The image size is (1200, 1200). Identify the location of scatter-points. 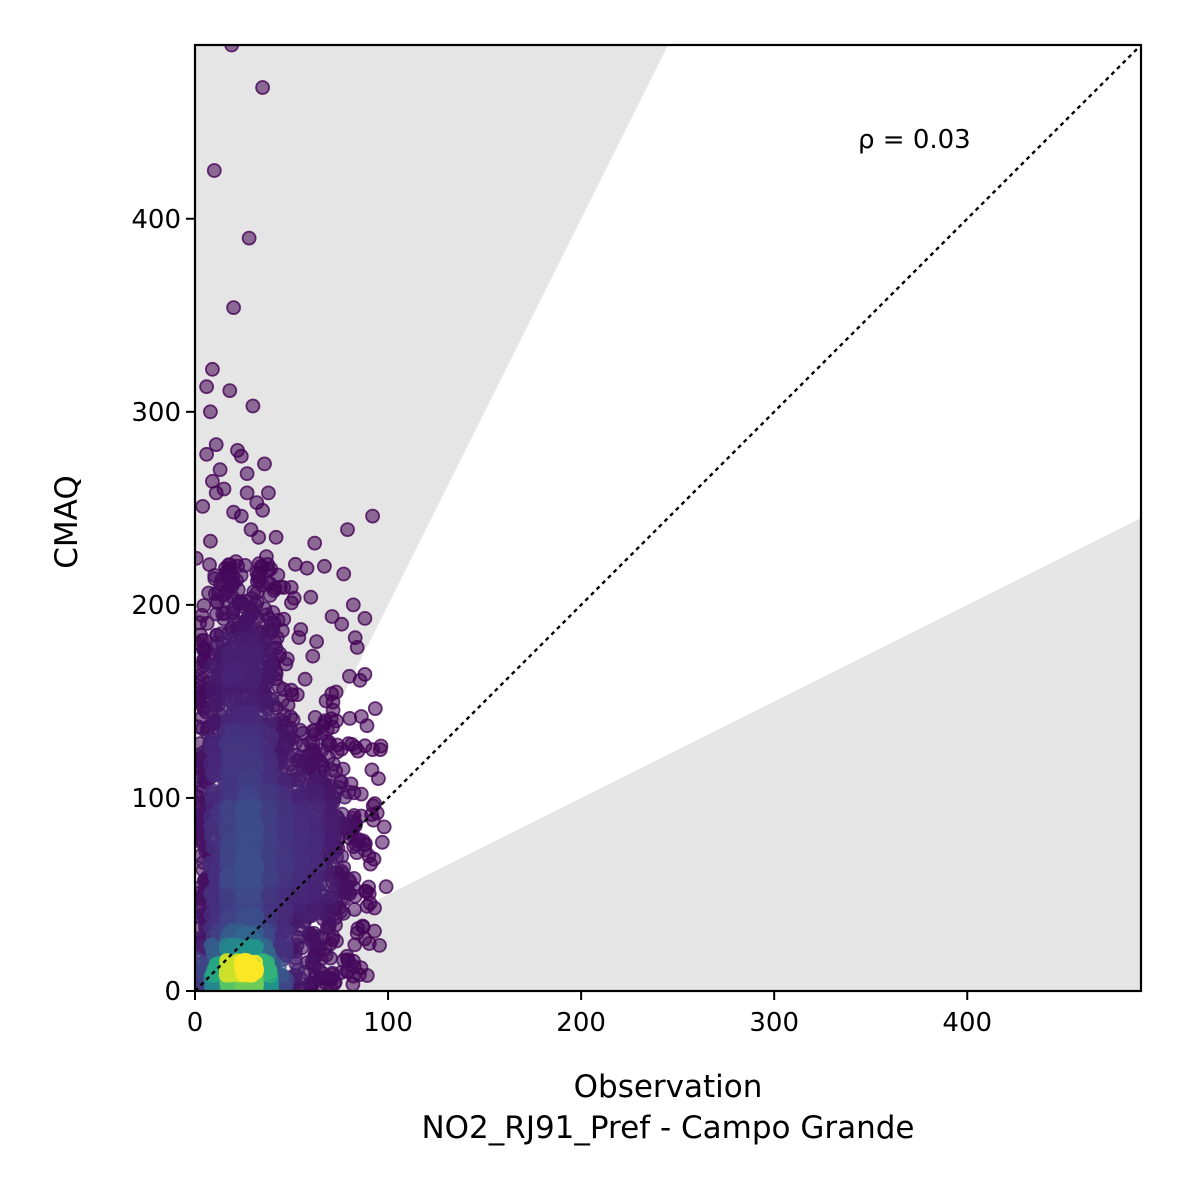
(294, 518).